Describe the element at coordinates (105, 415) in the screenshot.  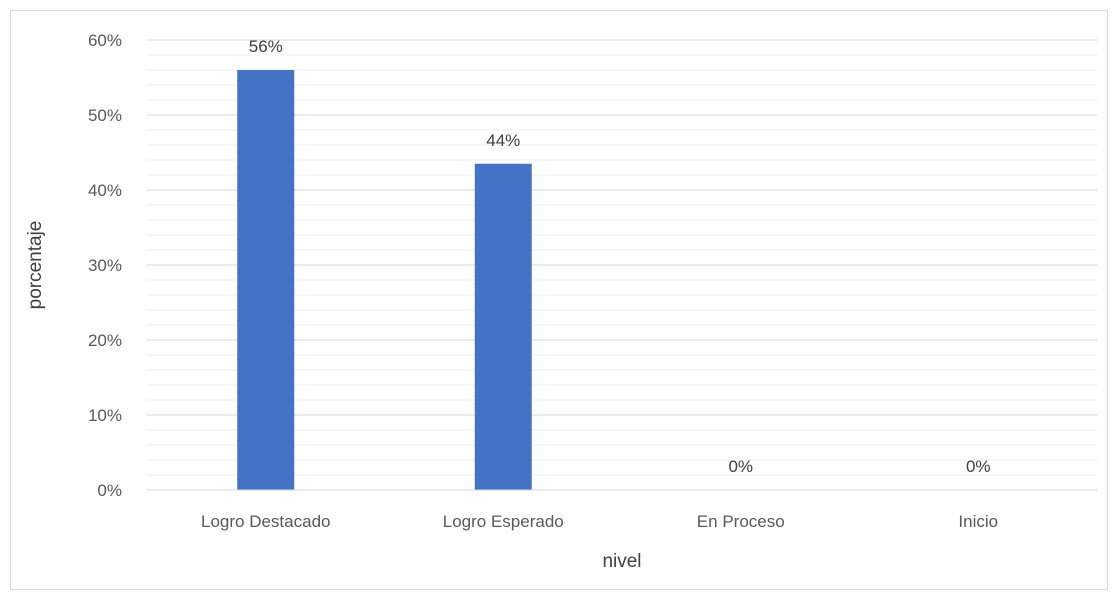
I see `y-tick-label: 10%` at that location.